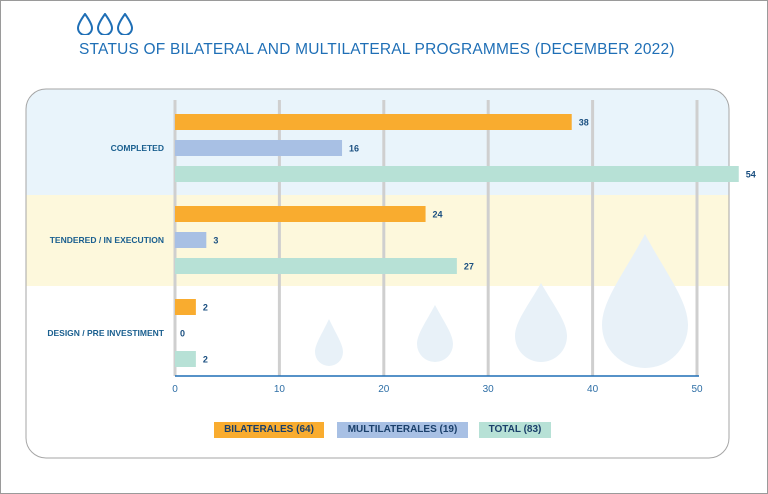 The width and height of the screenshot is (768, 494). I want to click on drop-icon-small, so click(329, 342).